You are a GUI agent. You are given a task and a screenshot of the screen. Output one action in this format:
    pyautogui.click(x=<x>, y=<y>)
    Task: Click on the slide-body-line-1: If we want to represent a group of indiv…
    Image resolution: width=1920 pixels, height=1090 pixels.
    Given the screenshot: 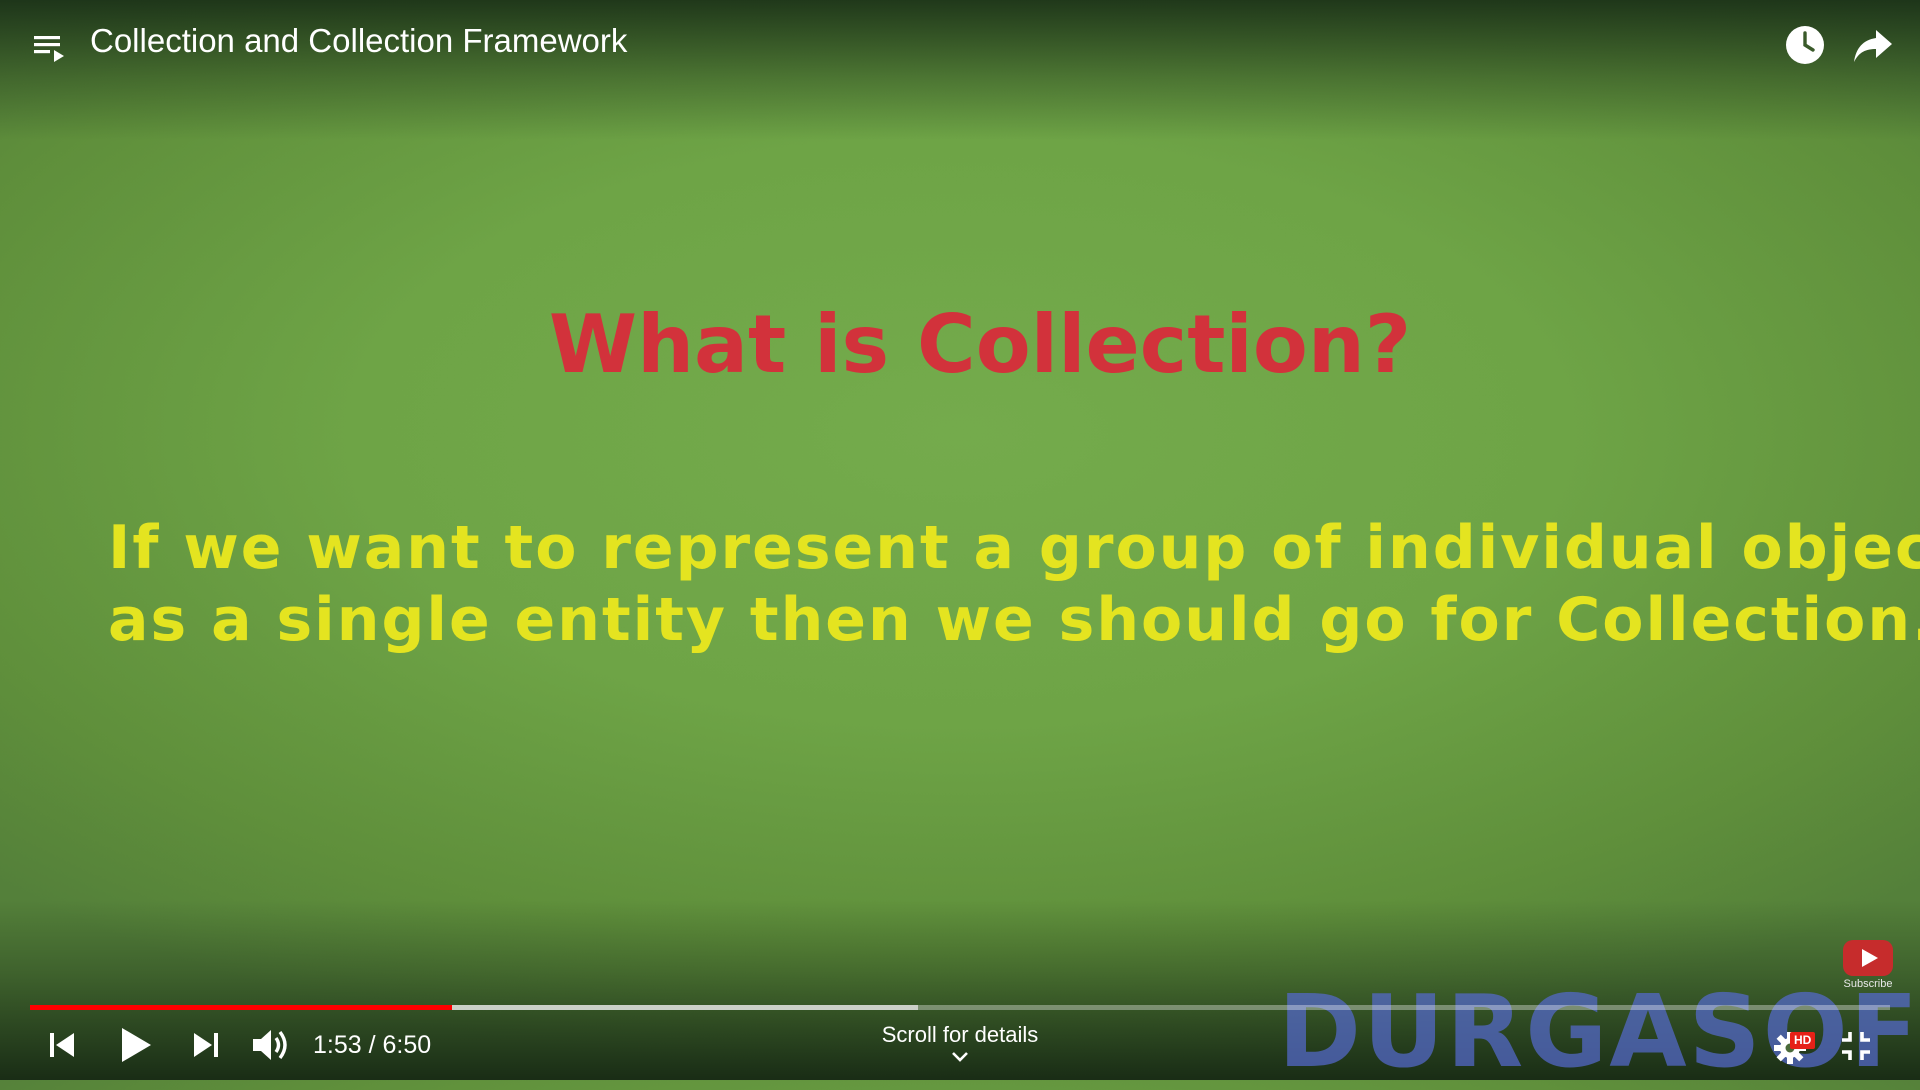 What is the action you would take?
    pyautogui.click(x=1014, y=548)
    